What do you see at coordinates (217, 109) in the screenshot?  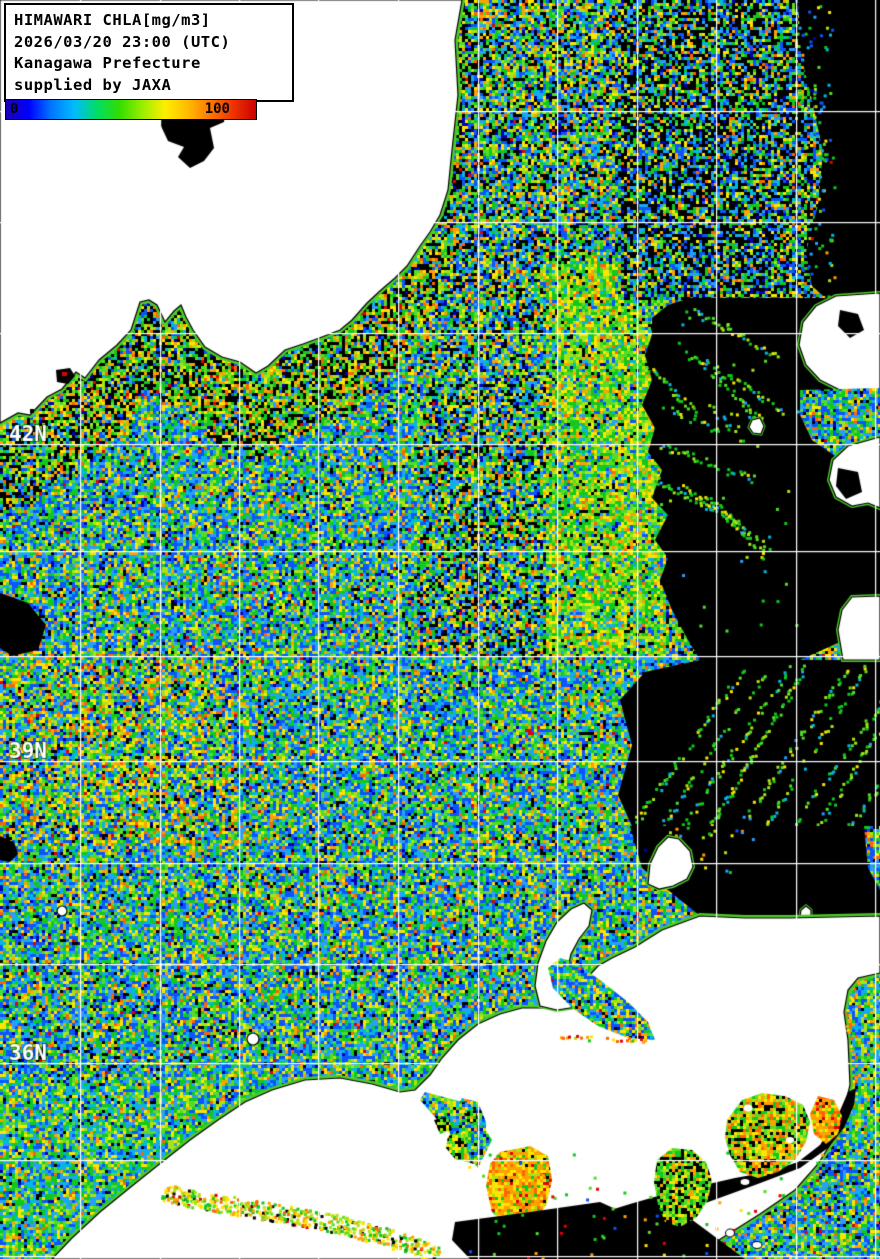 I see `color-scale-max-label: 100` at bounding box center [217, 109].